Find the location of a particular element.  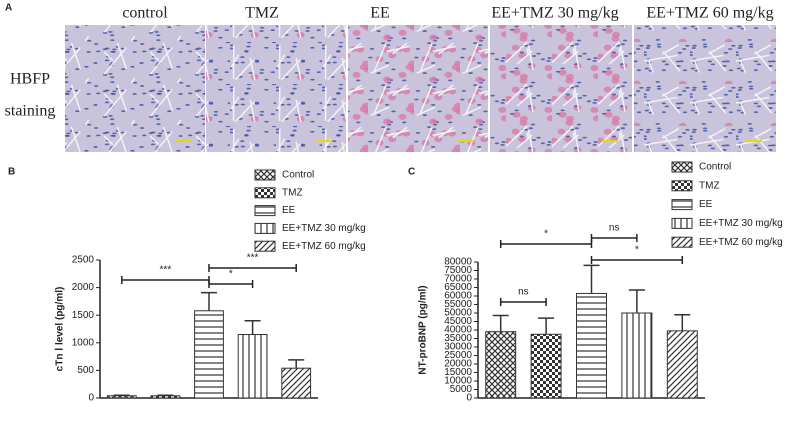

y-tick-label: 75000 is located at coordinates (458, 270).